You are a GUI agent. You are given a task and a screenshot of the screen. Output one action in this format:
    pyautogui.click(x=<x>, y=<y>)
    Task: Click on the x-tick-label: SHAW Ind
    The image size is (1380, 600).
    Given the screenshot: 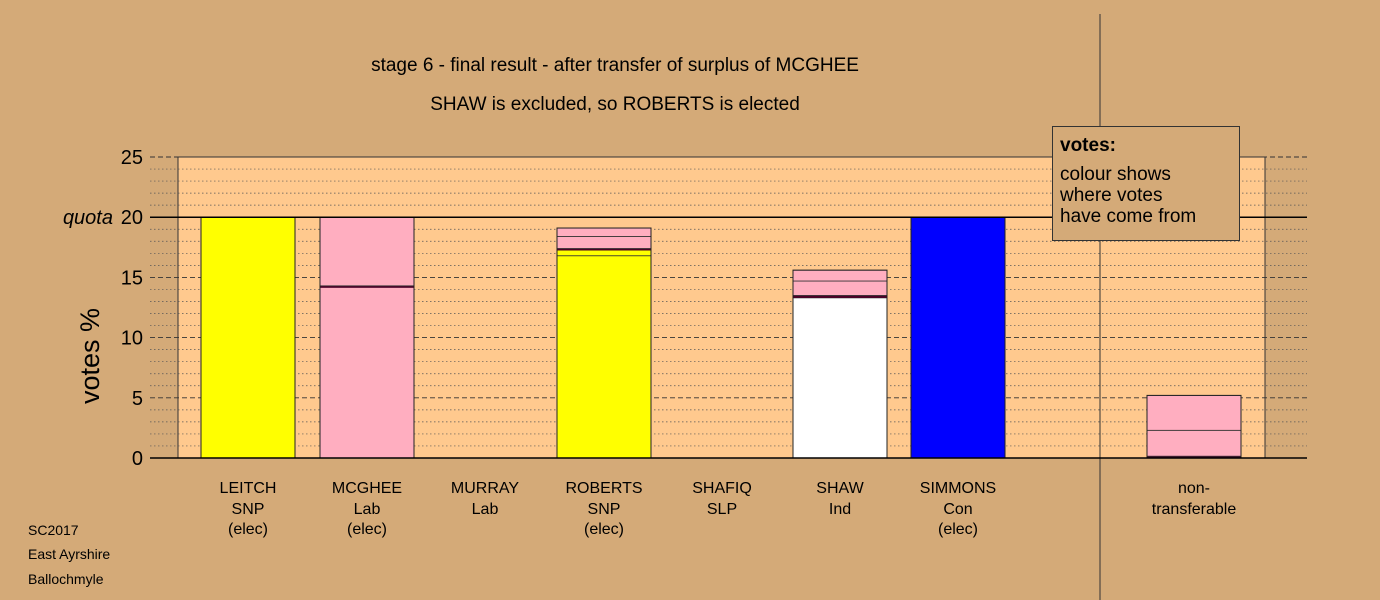 What is the action you would take?
    pyautogui.click(x=840, y=499)
    